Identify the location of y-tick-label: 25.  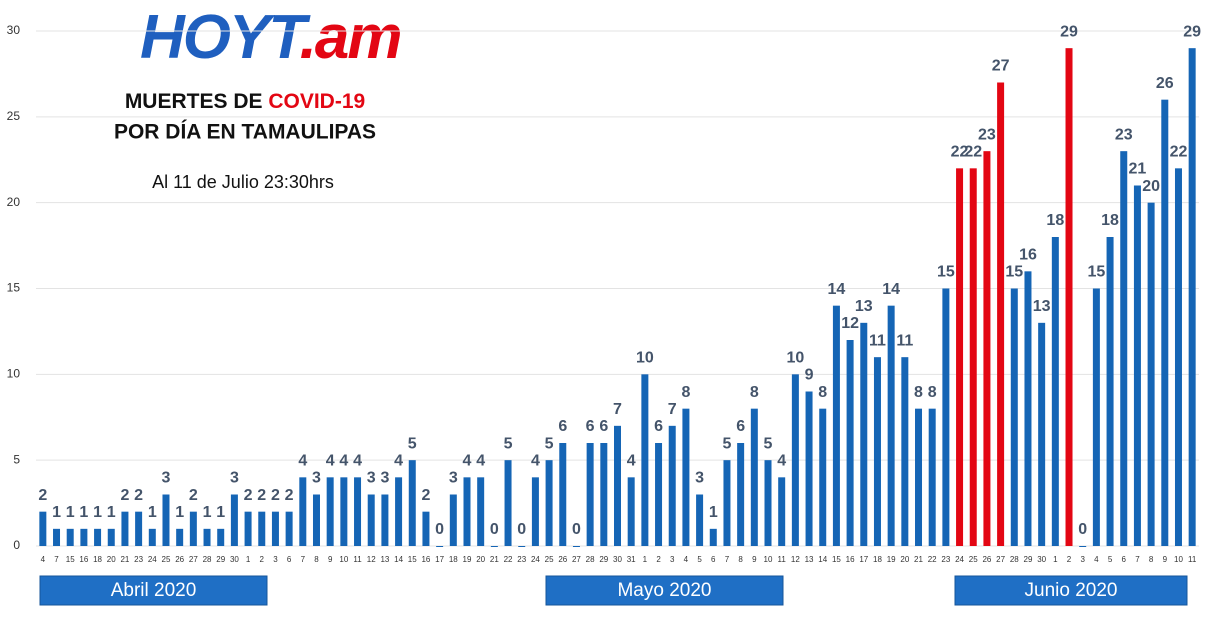
(14, 116).